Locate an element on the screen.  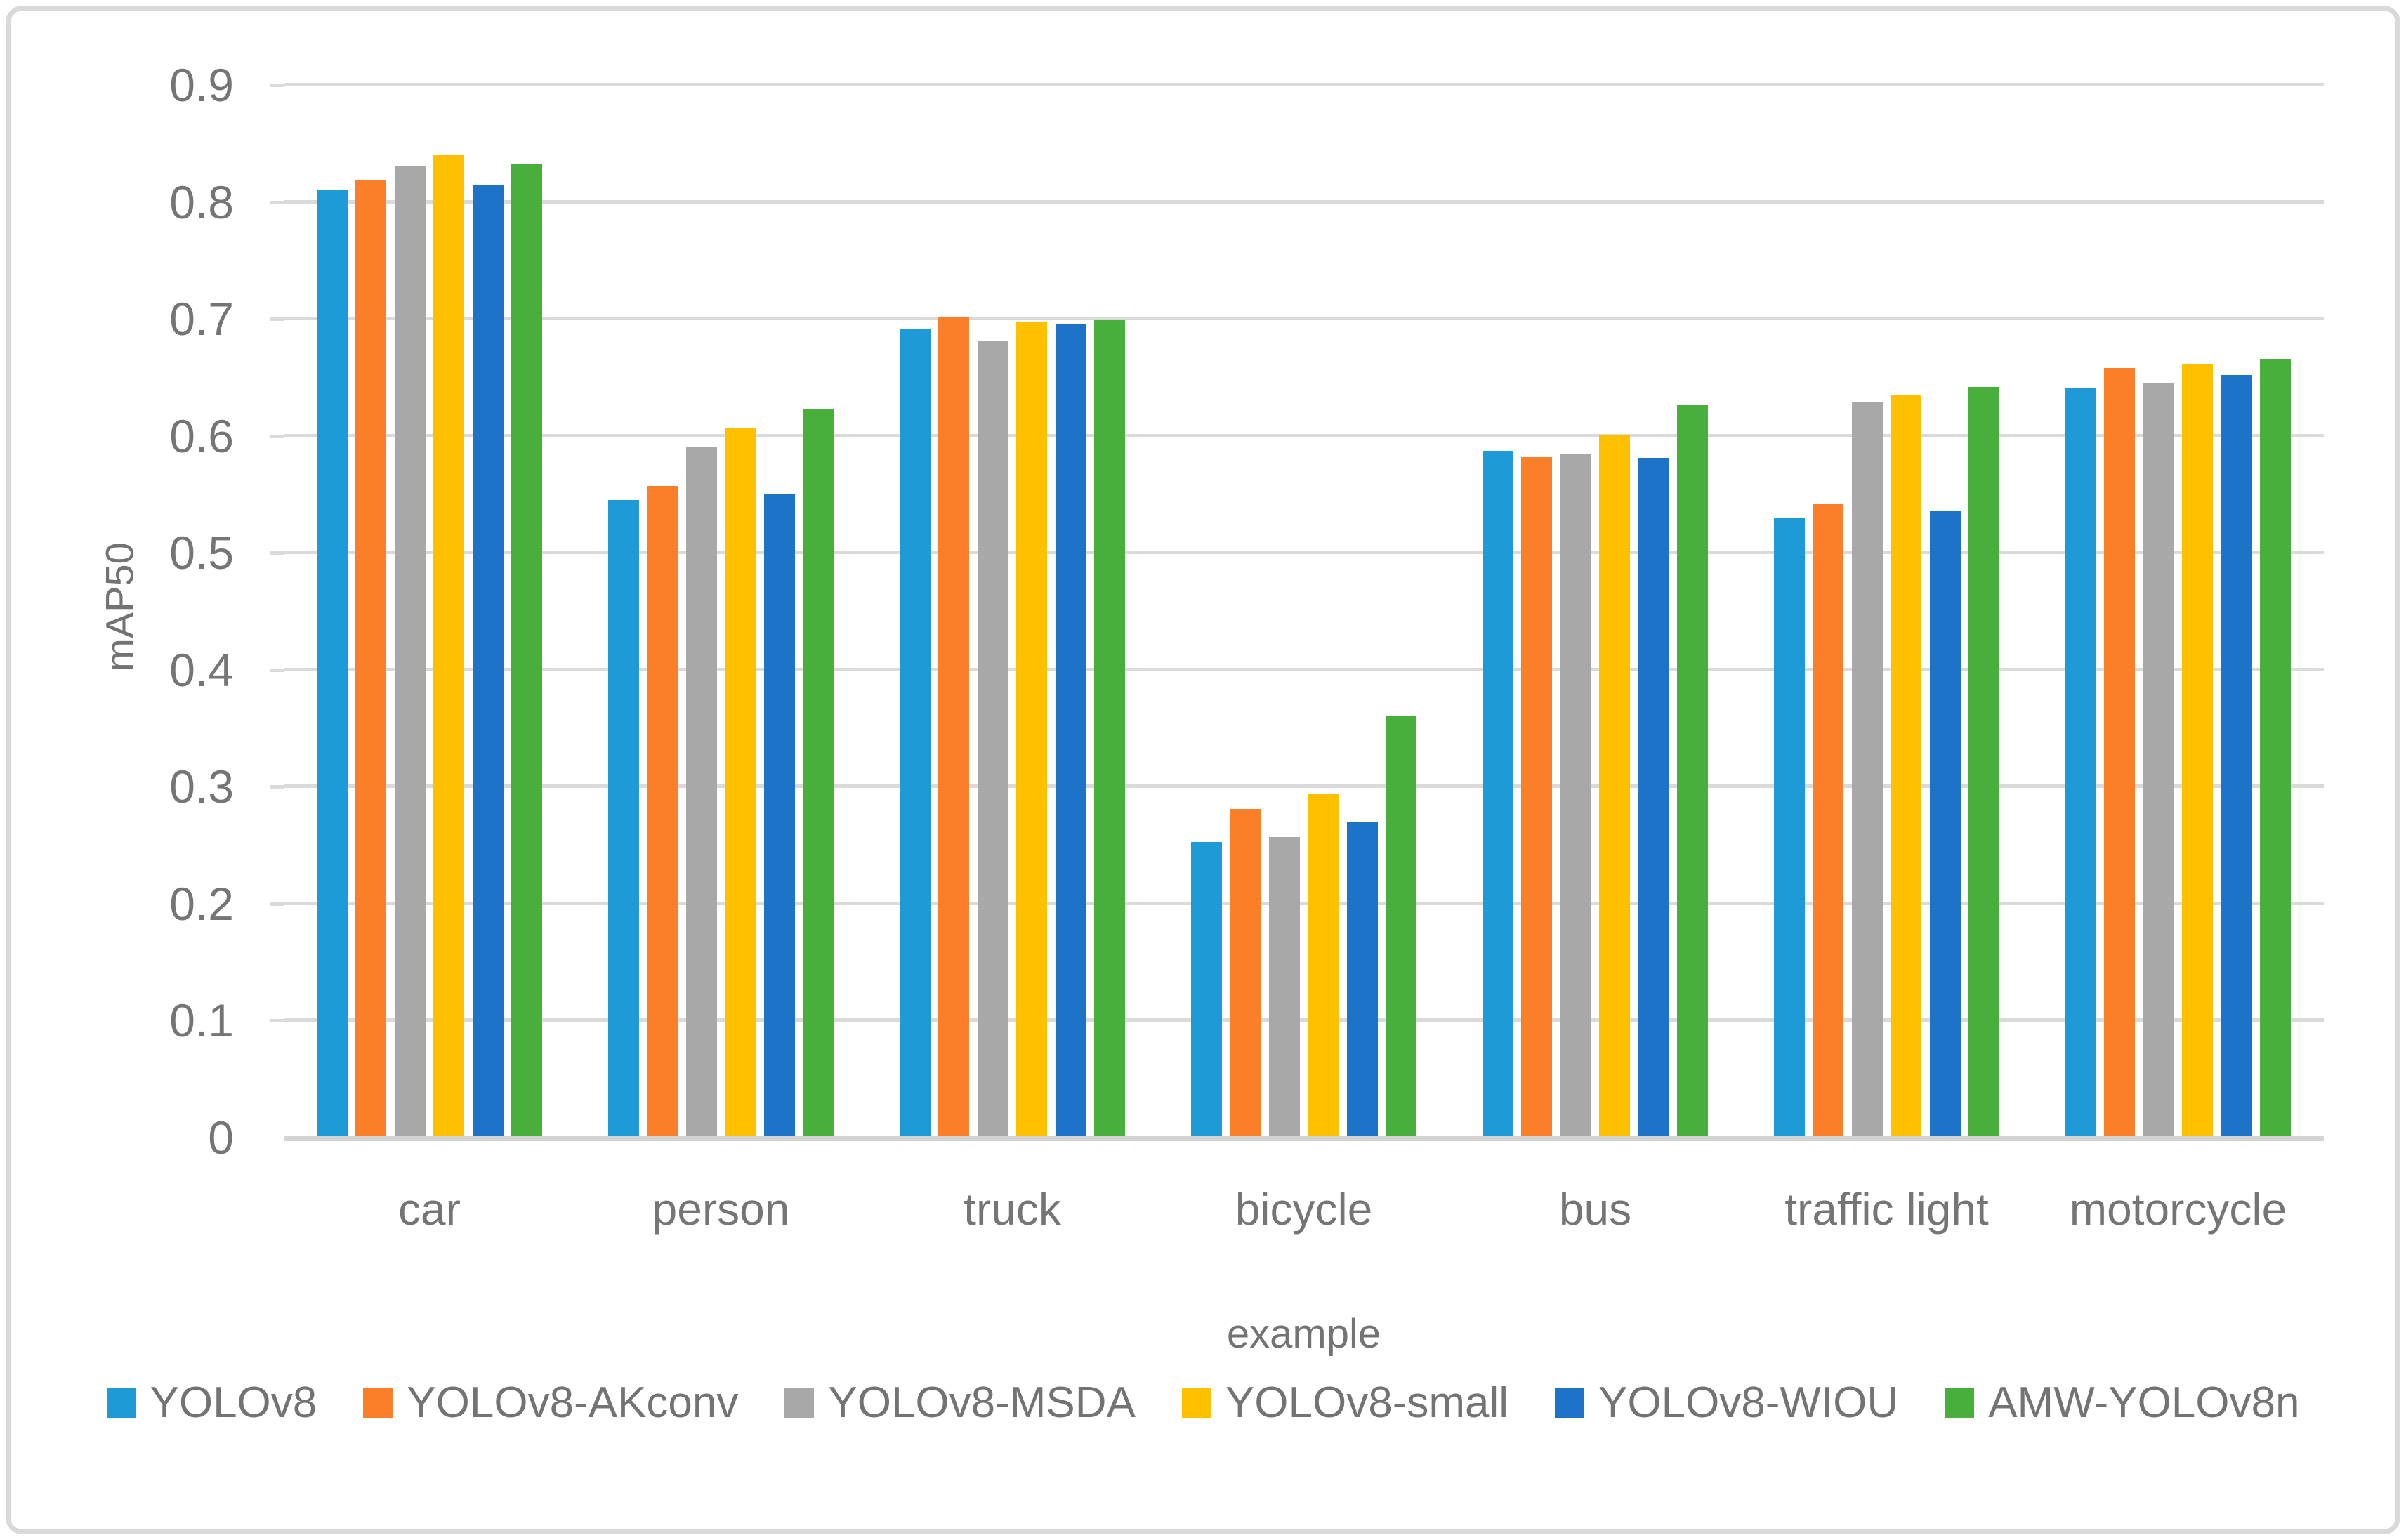
x-category-label-bus: bus is located at coordinates (1595, 1209).